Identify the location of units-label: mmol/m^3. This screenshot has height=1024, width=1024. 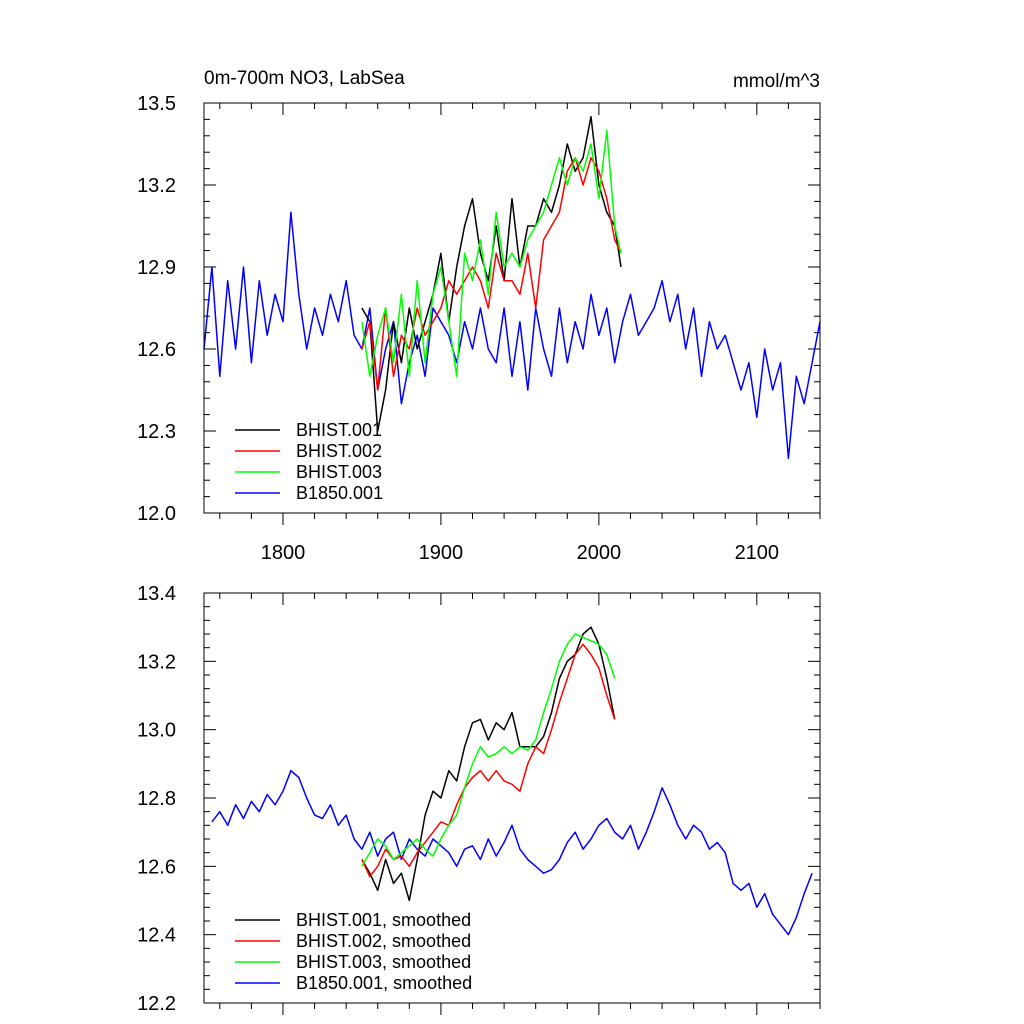
(776, 81).